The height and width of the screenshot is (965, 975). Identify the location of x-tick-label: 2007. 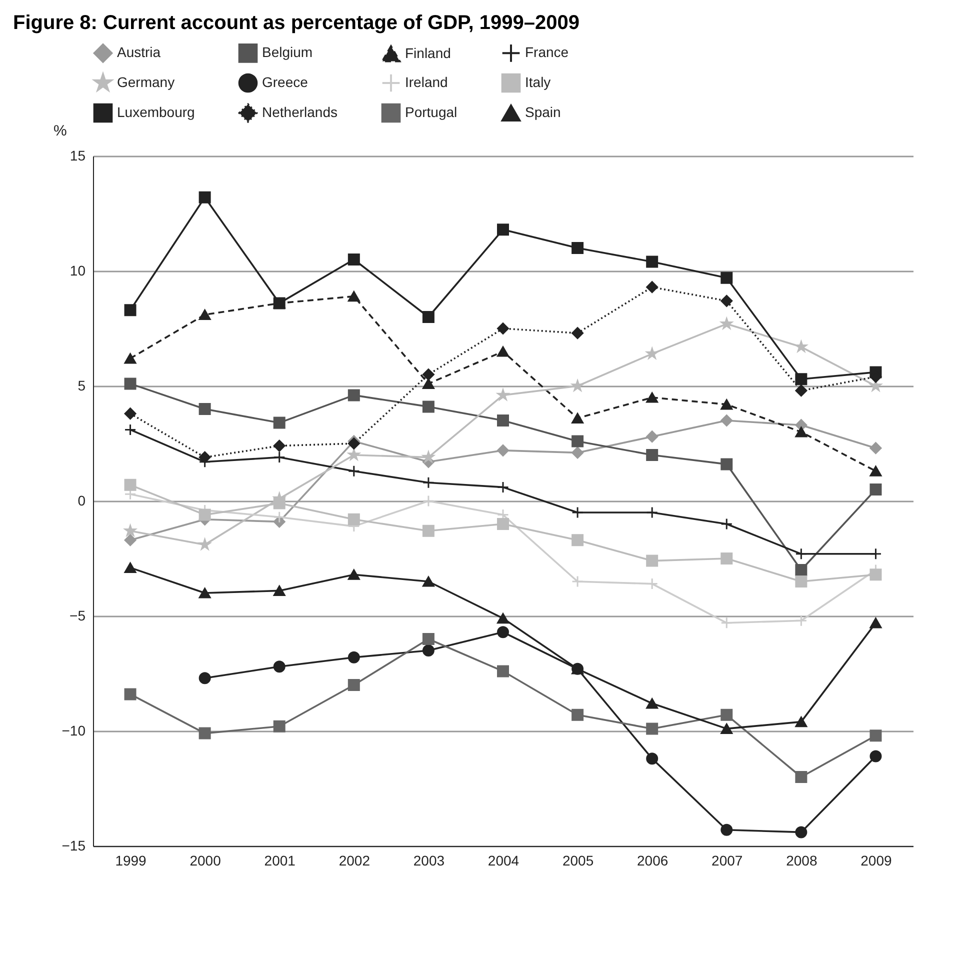
(727, 860).